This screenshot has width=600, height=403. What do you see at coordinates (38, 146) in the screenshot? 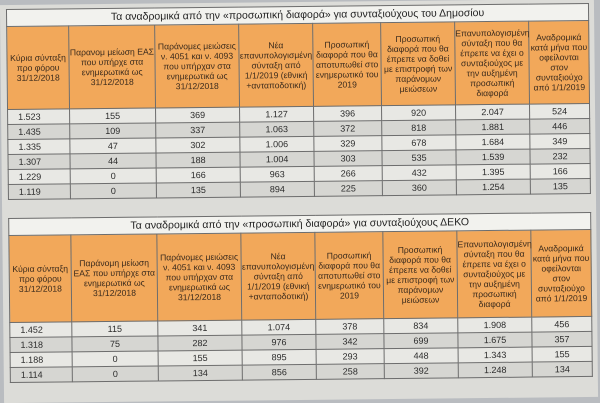
I see `table-cell: 1.335` at bounding box center [38, 146].